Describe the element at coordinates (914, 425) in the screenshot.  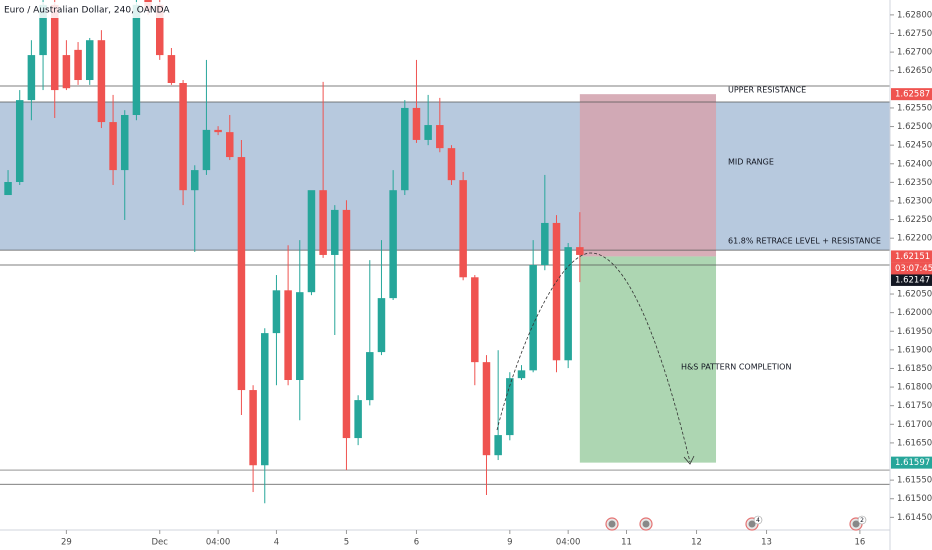
I see `y-tick-label: 1.61700` at that location.